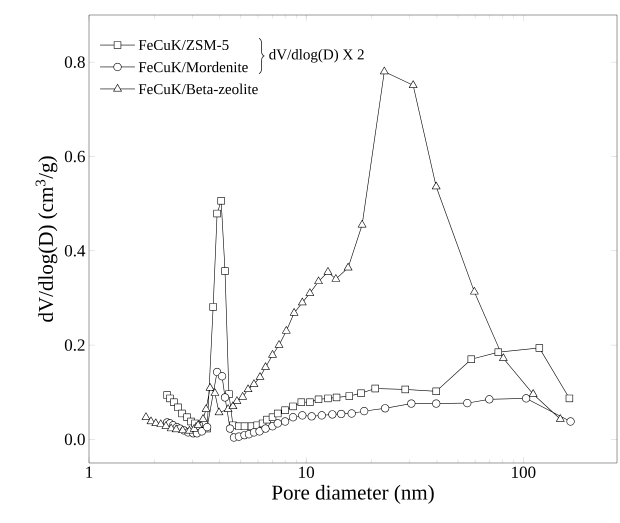 Image resolution: width=620 pixels, height=523 pixels. Describe the element at coordinates (183, 45) in the screenshot. I see `legend-label: FeCuK/ZSM-5` at that location.